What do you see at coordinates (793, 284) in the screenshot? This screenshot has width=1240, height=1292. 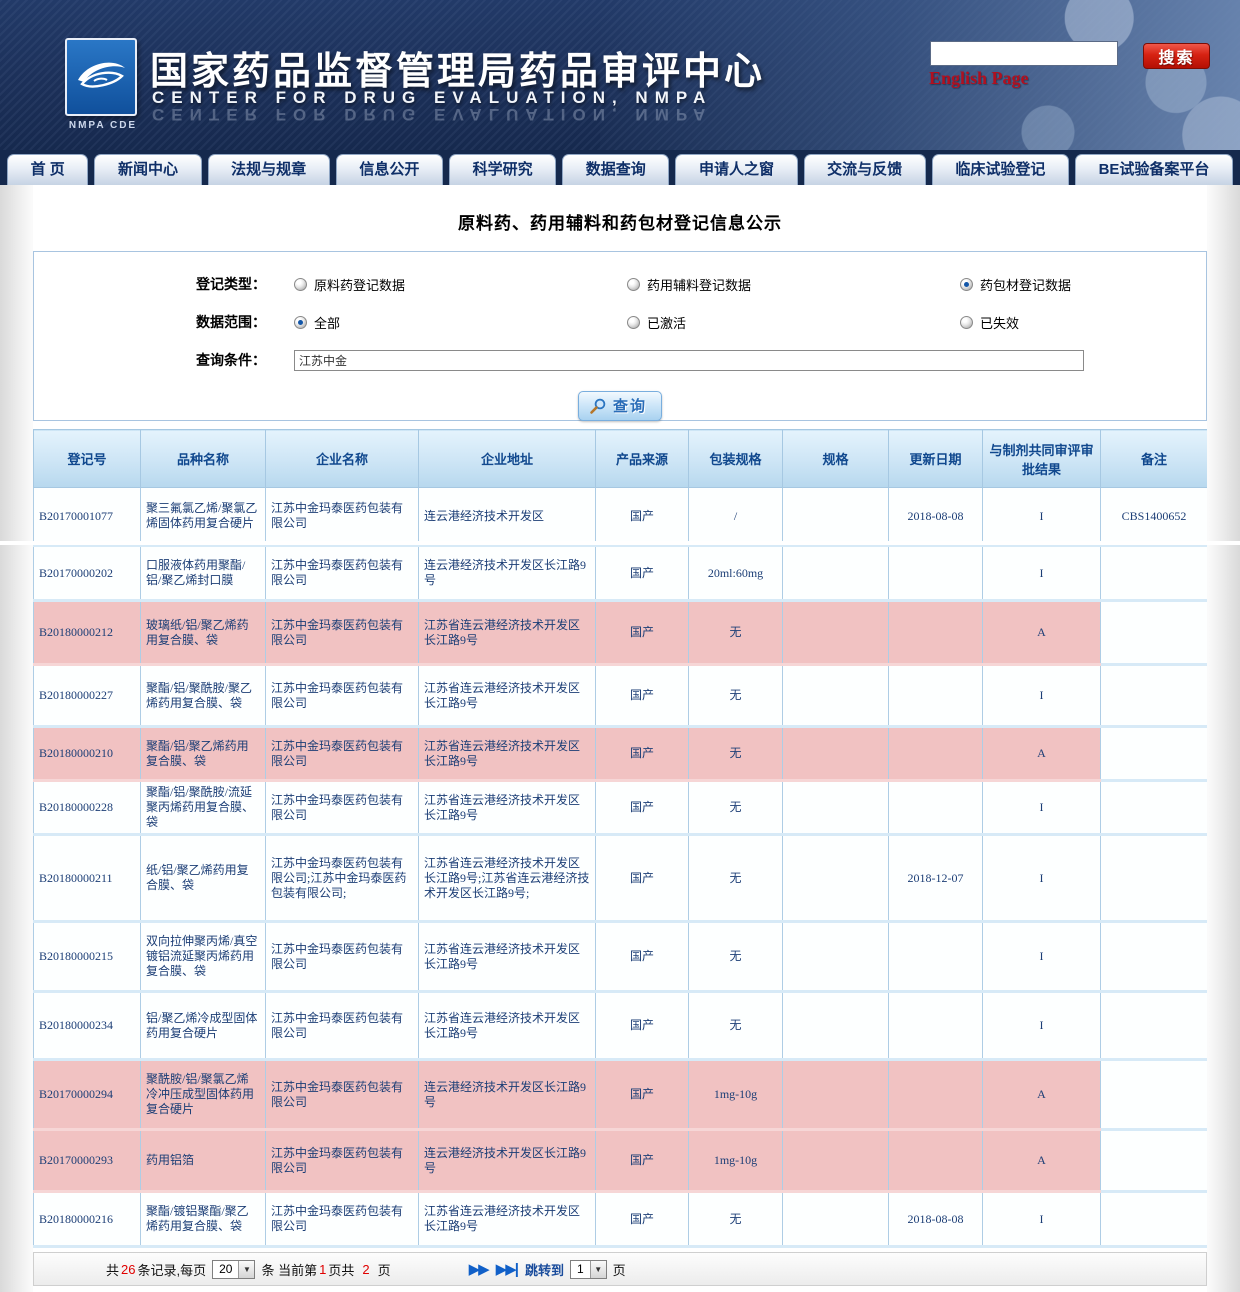 I see `radio-excipient: 药用辅料登记数据` at bounding box center [793, 284].